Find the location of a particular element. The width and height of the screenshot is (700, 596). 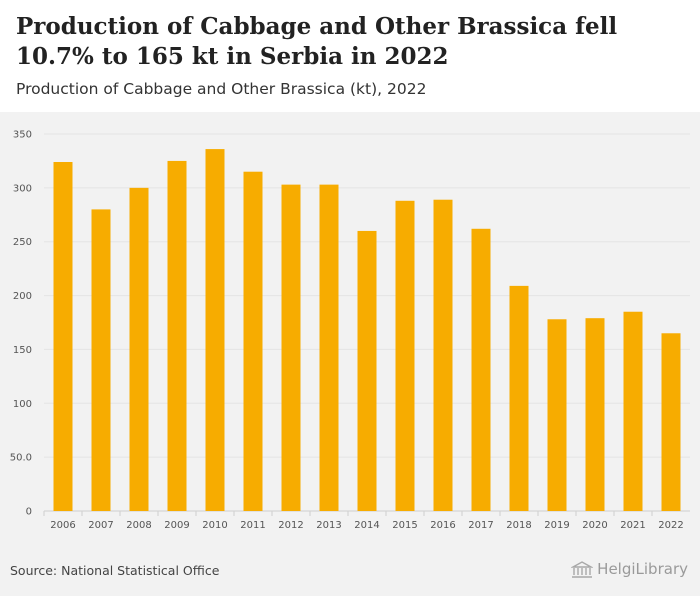

bar-2015 is located at coordinates (405, 355).